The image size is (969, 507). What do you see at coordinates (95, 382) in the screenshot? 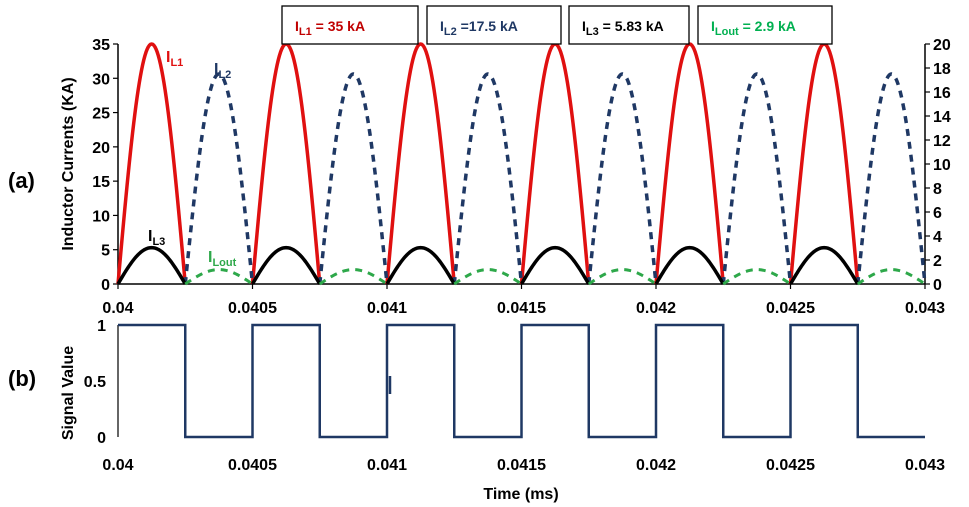
I see `y-tick-label: 0.5` at bounding box center [95, 382].